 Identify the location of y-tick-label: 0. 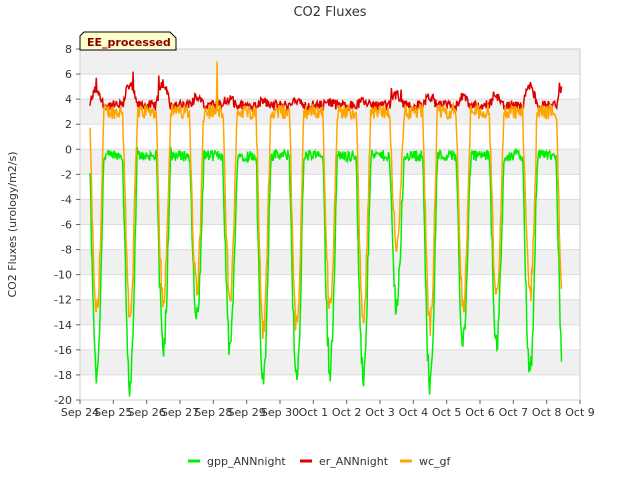
(68, 149).